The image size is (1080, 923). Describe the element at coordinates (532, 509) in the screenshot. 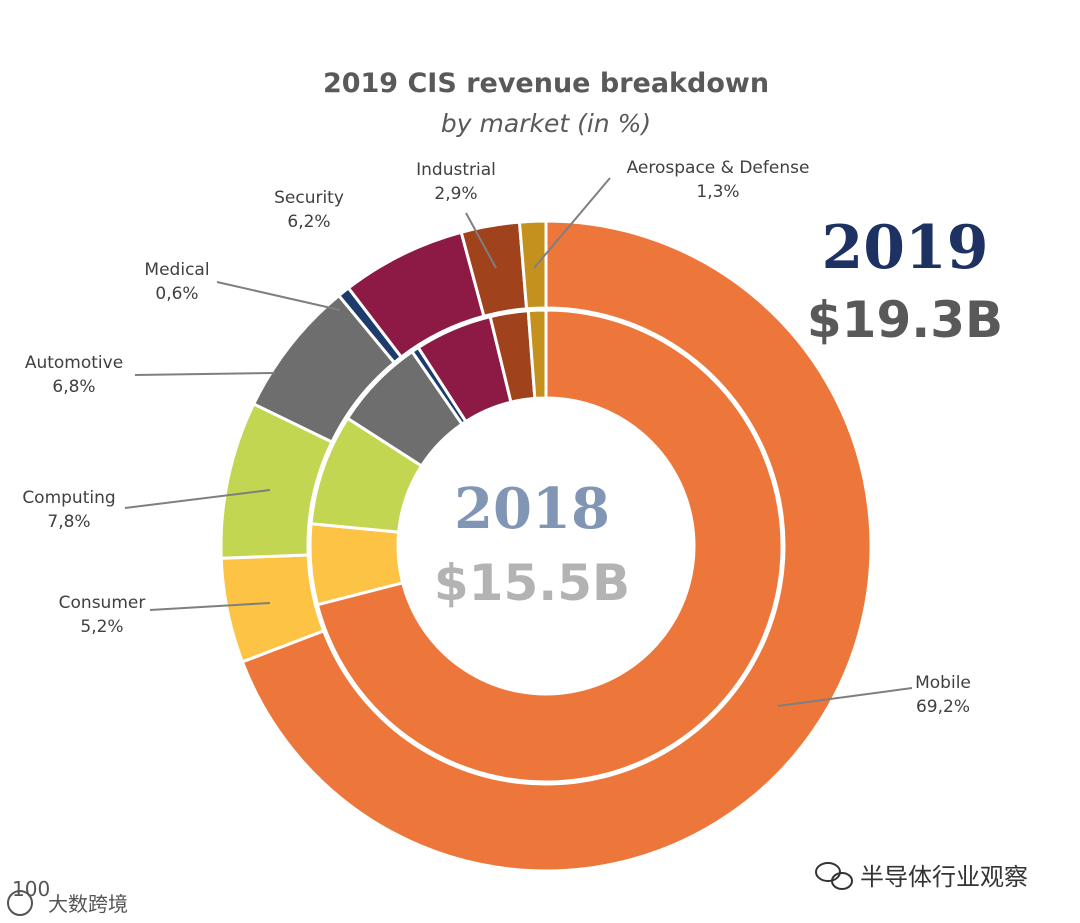

I see `inner-year-label: 2018` at that location.